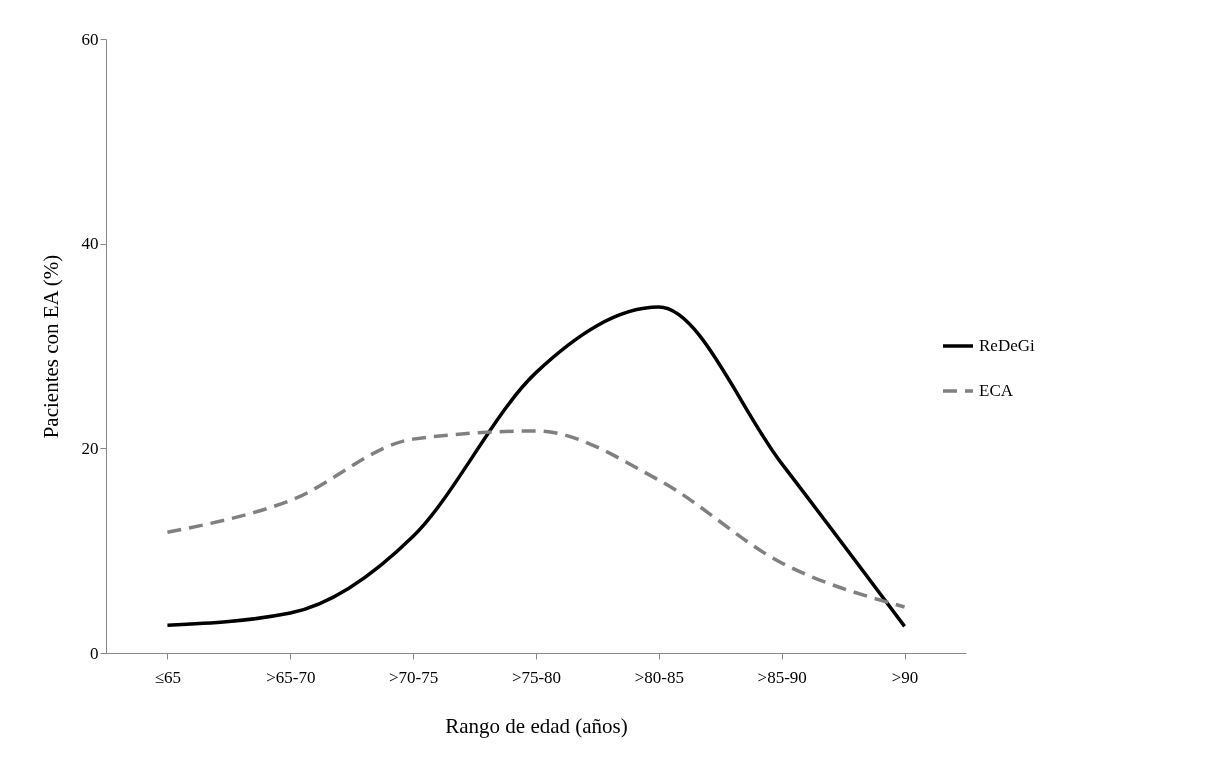  What do you see at coordinates (659, 677) in the screenshot?
I see `x-tick-label: >80-85` at bounding box center [659, 677].